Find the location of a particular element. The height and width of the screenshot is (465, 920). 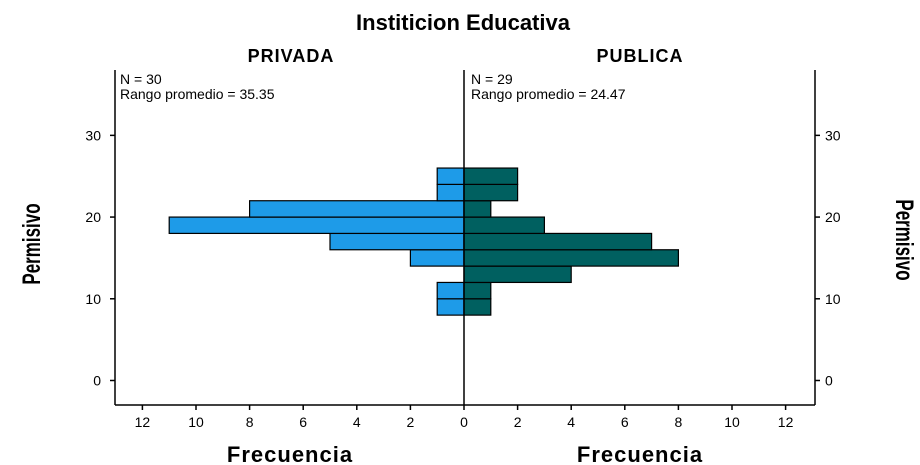

publica-n-label: N = 29 is located at coordinates (492, 79).